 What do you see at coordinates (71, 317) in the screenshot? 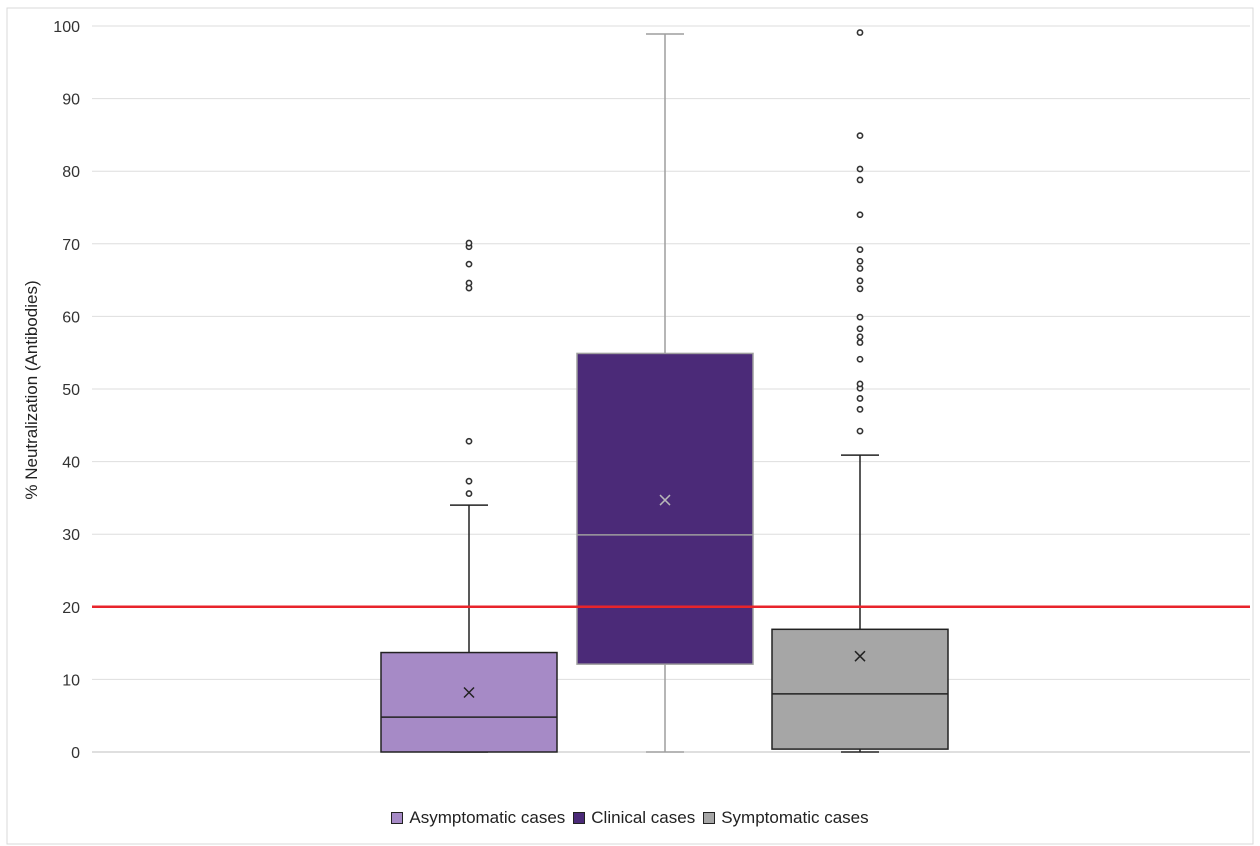
I see `y-tick-label: 60` at bounding box center [71, 317].